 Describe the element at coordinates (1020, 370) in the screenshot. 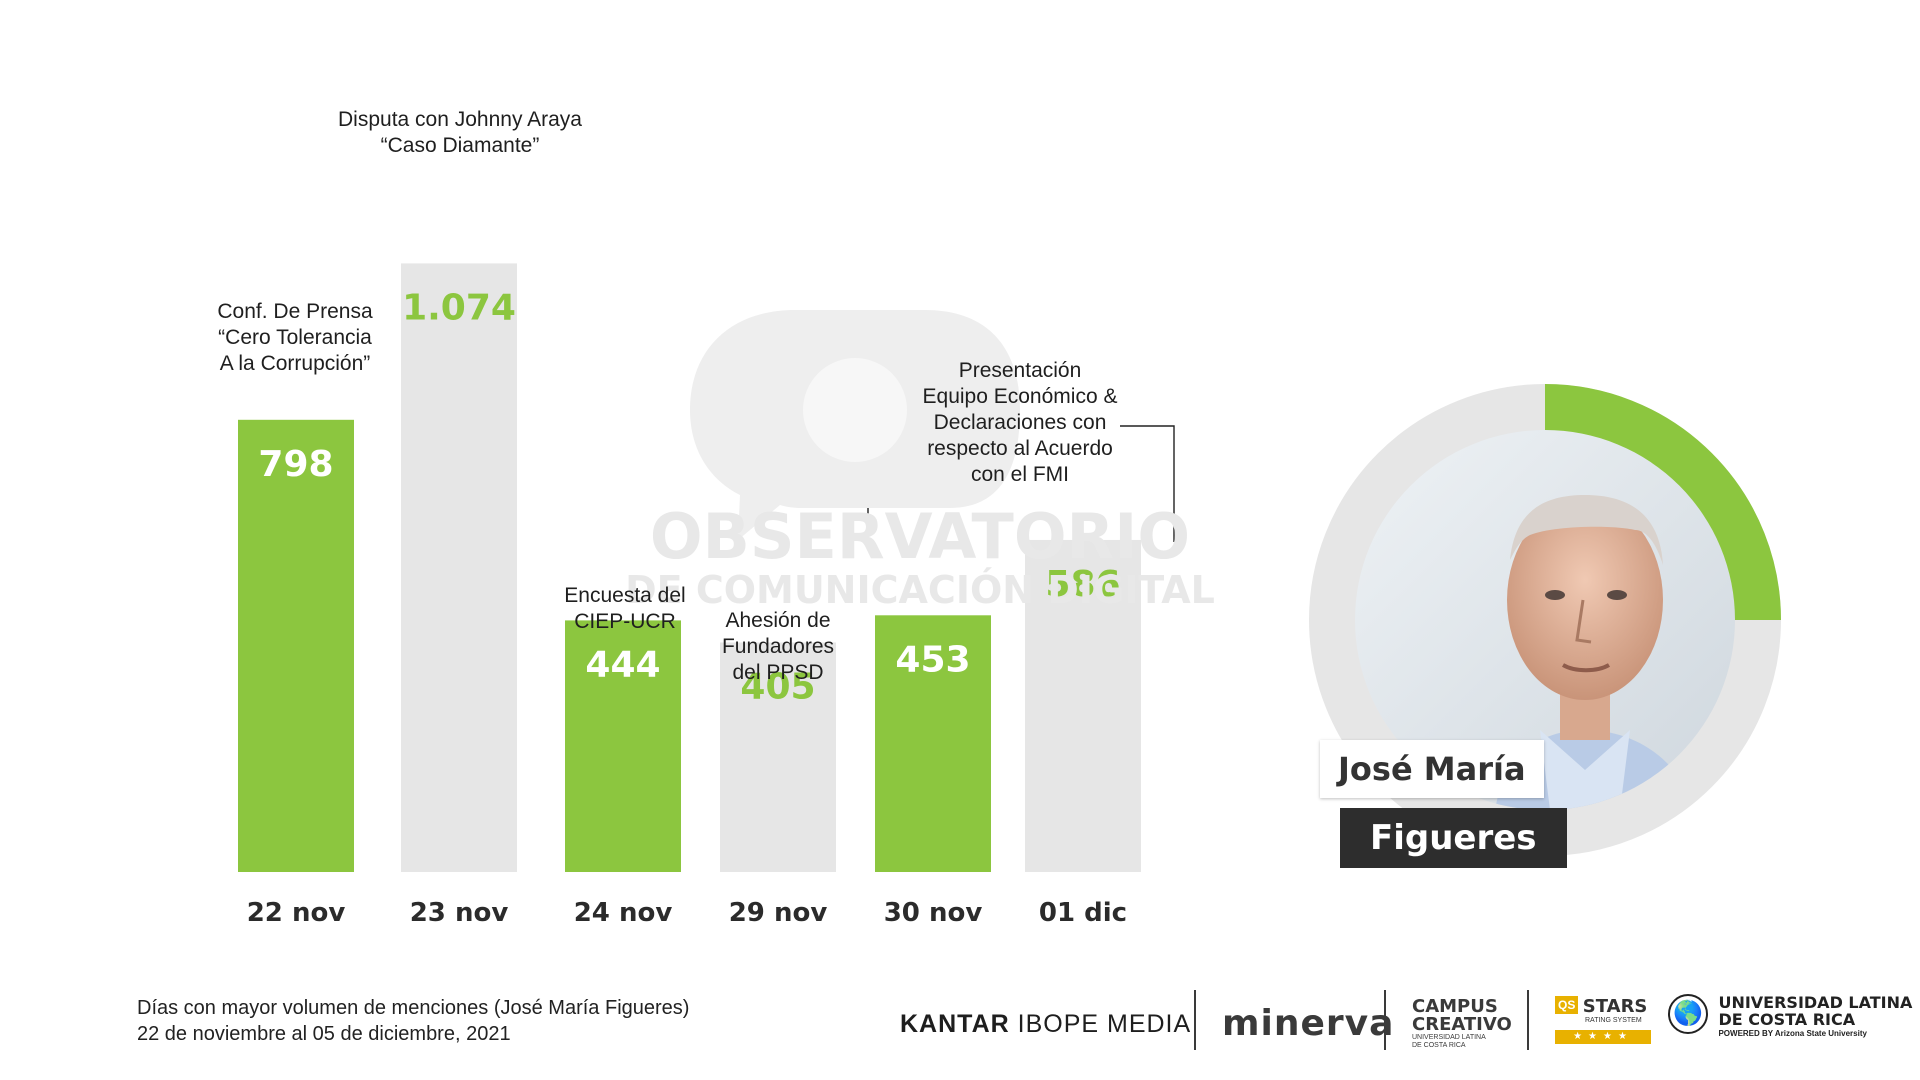

I see `annotation-line: Presentación` at that location.